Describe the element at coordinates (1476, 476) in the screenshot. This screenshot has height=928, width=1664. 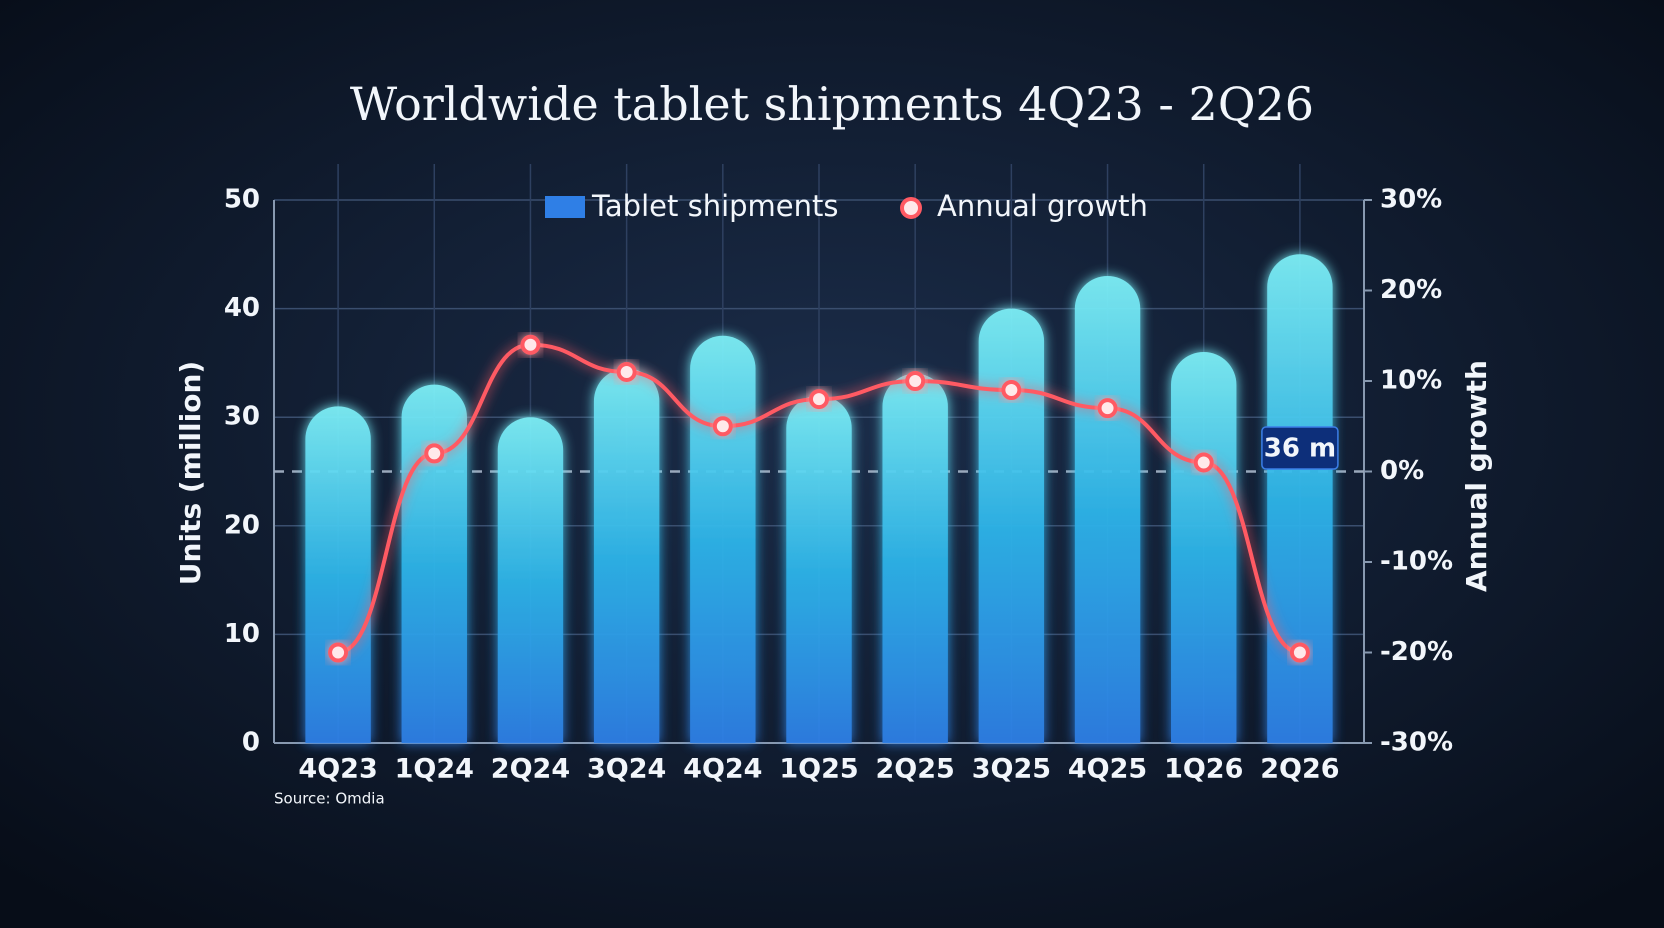
I see `y2-axis-label: Annual growth` at that location.